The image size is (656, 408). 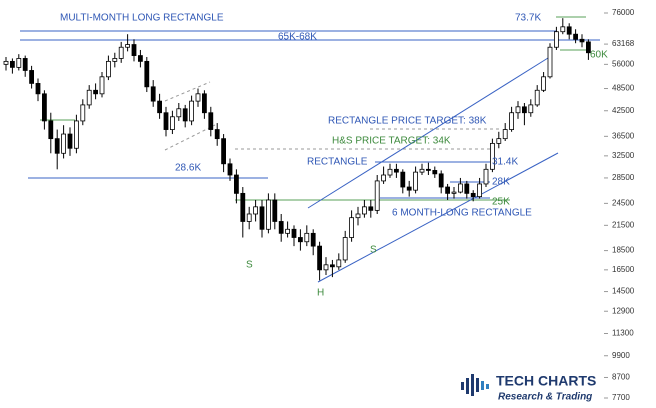 I want to click on y-tick-label: 7700, so click(x=621, y=397).